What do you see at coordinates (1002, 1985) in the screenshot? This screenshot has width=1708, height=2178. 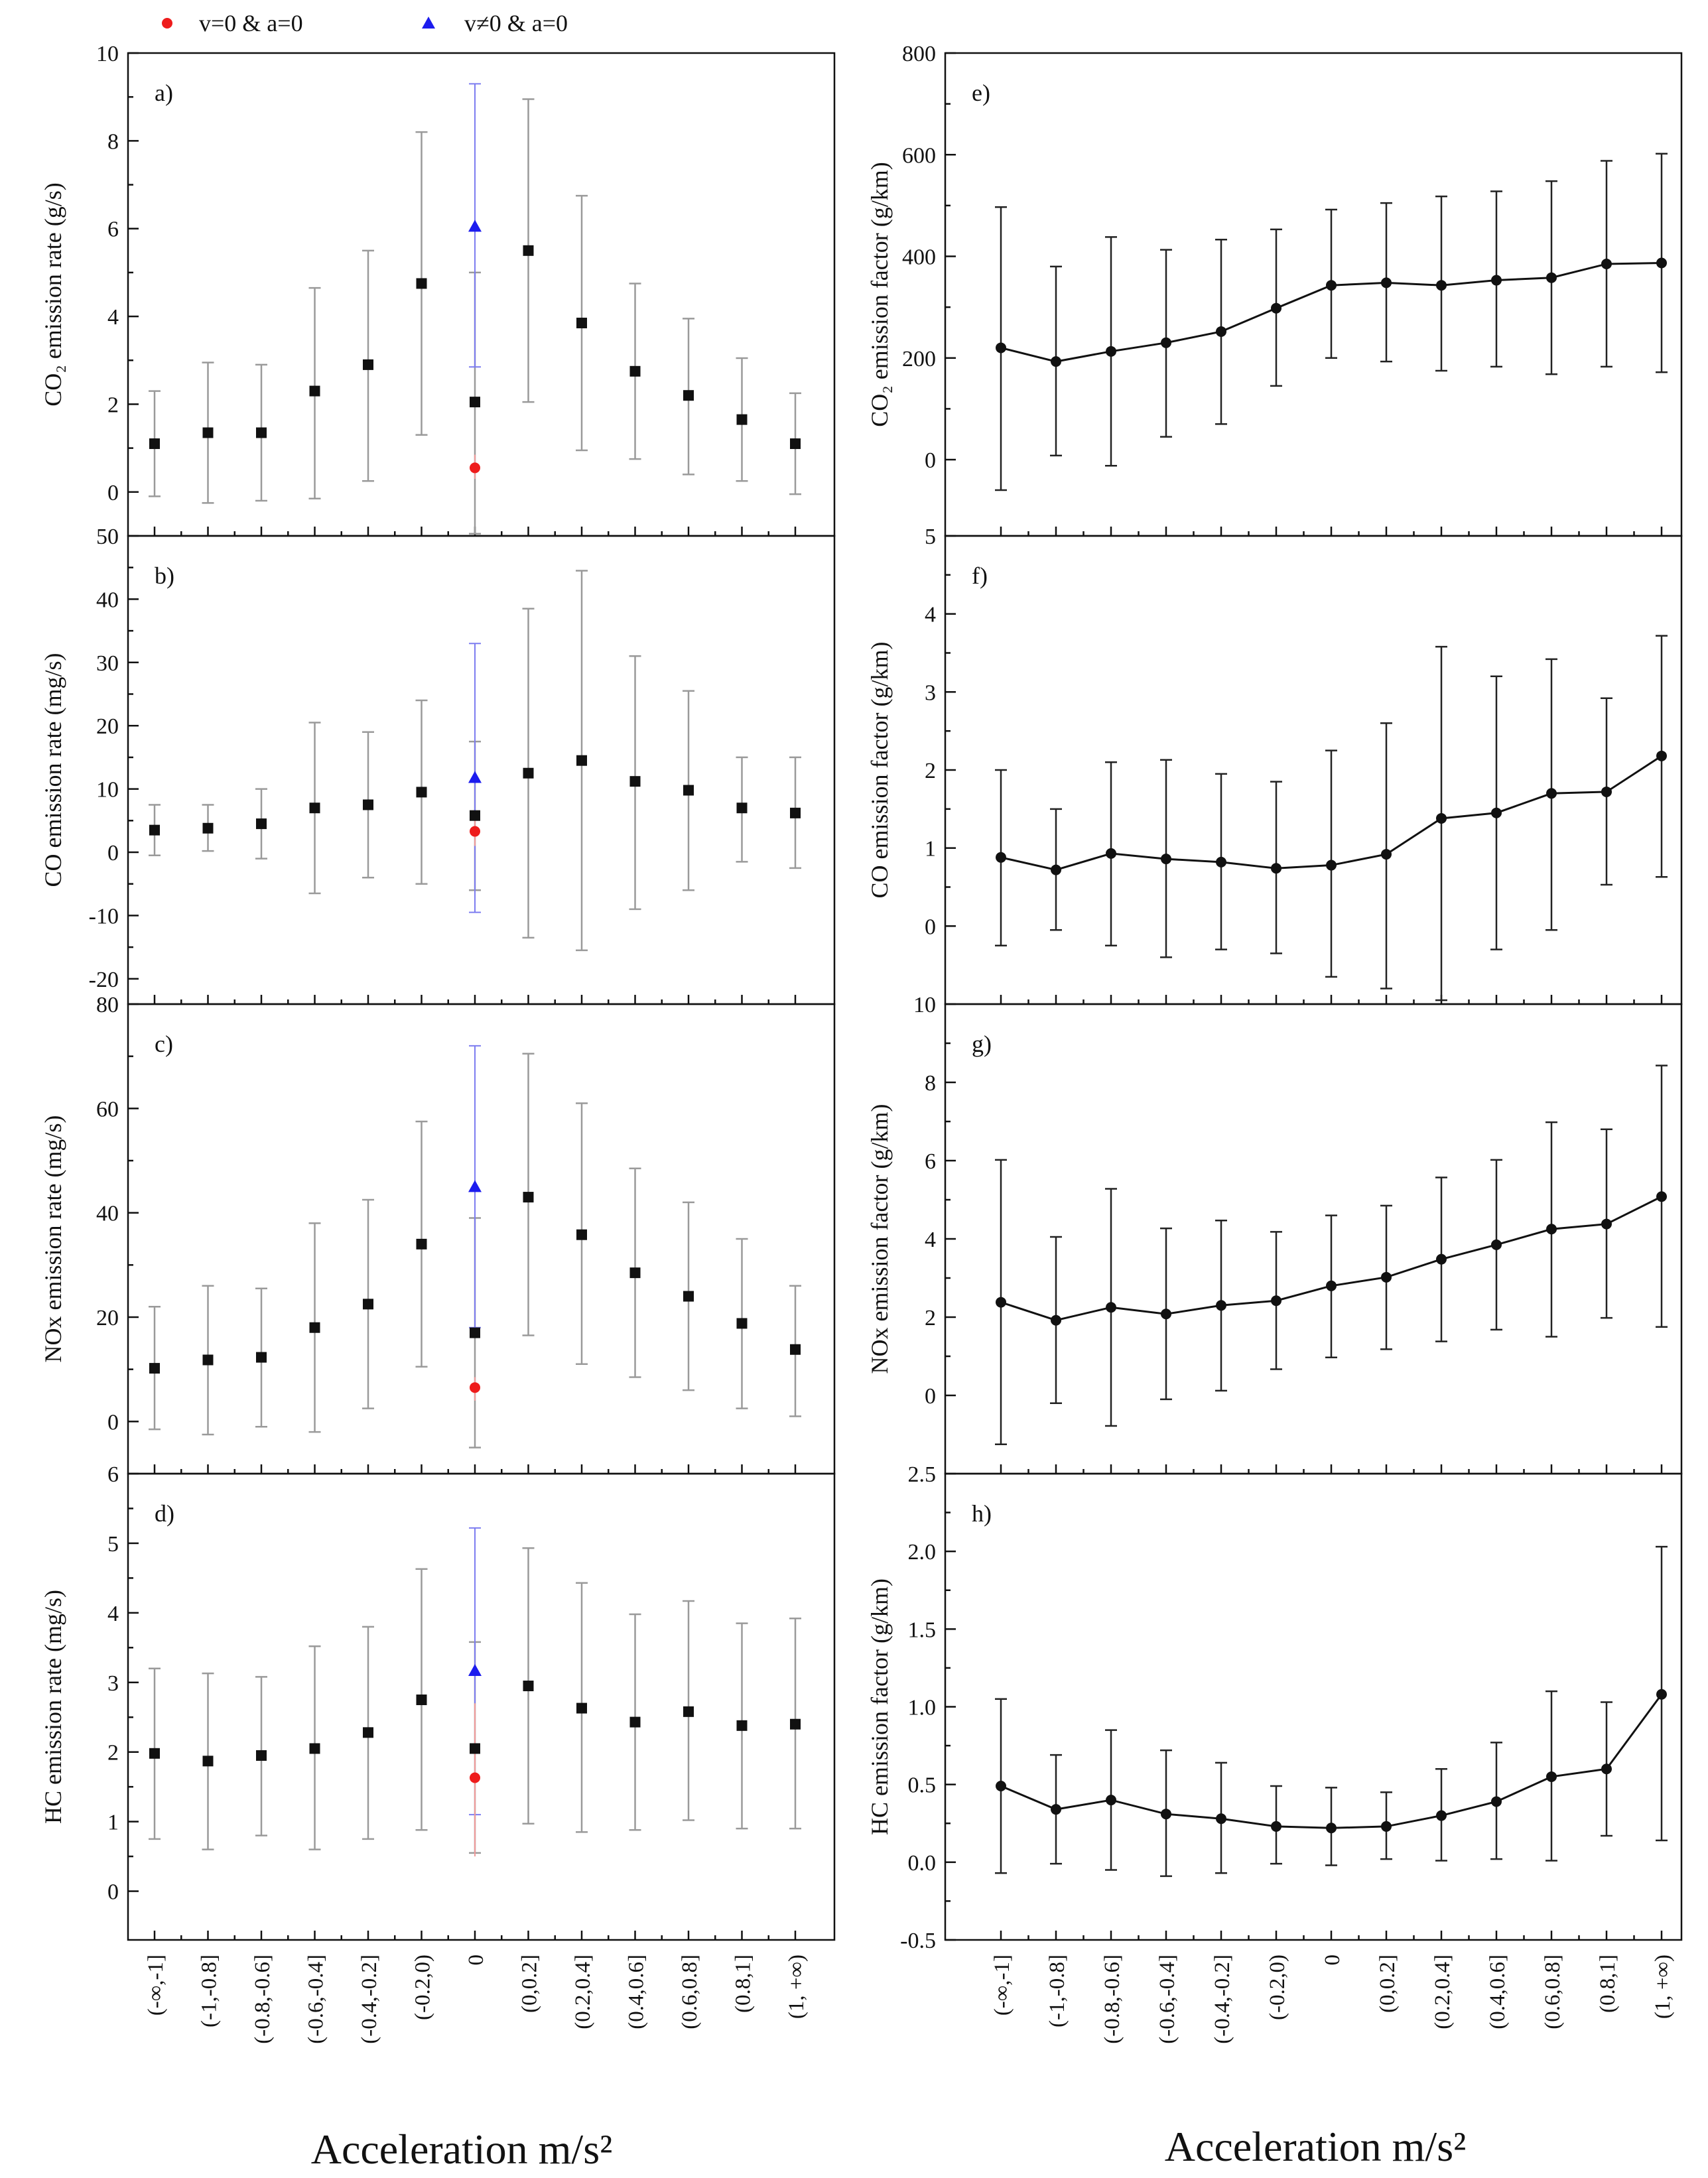 I see `x-category-label: (-∞,-1]` at bounding box center [1002, 1985].